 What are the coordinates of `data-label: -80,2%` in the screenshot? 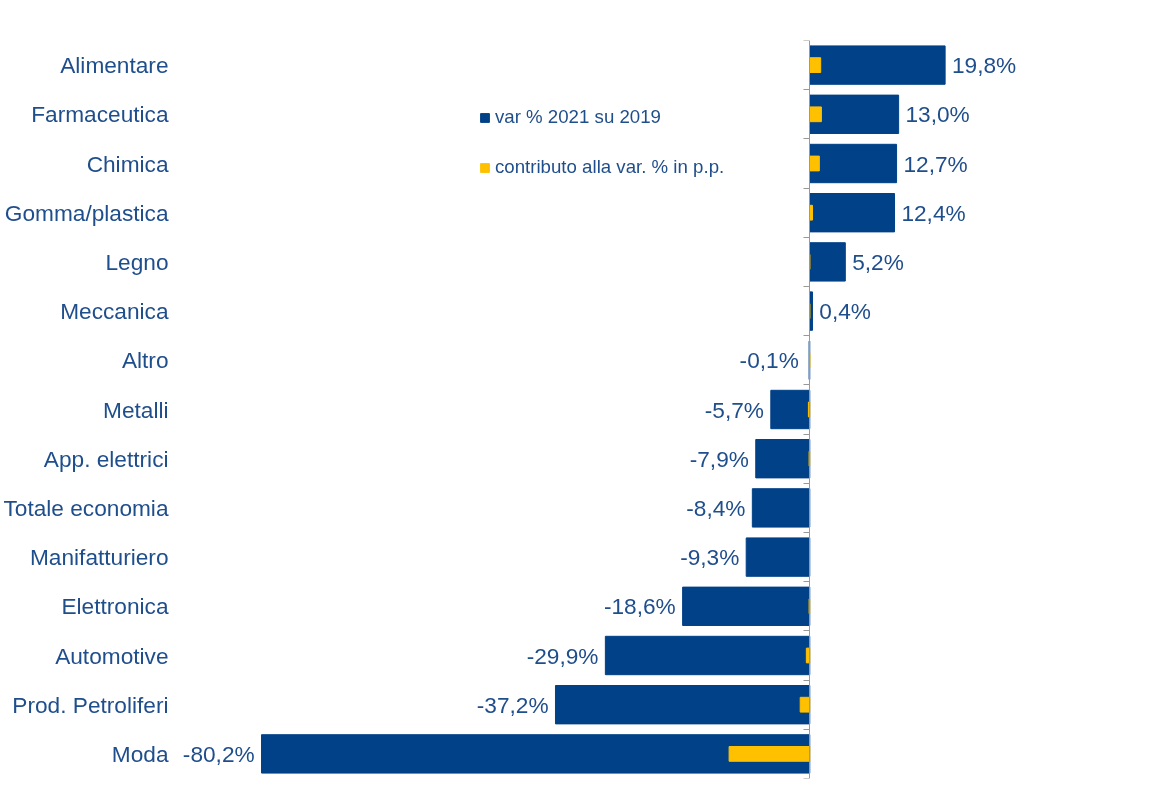 It's located at (218, 753).